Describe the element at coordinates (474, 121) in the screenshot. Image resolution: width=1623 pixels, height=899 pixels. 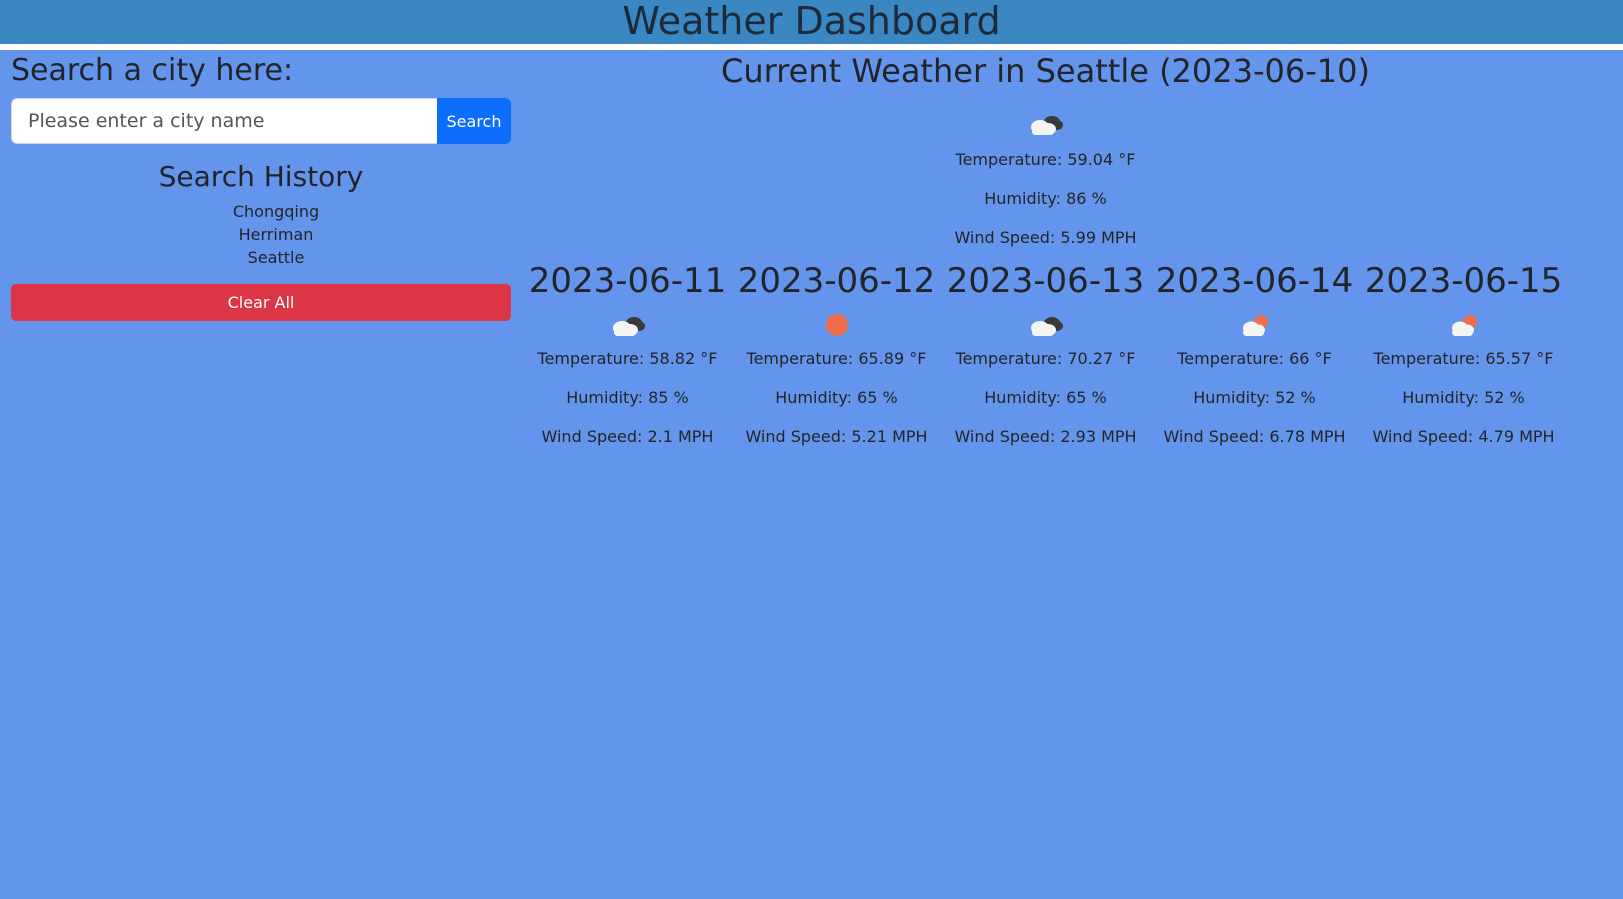
I see `search-button: Search` at that location.